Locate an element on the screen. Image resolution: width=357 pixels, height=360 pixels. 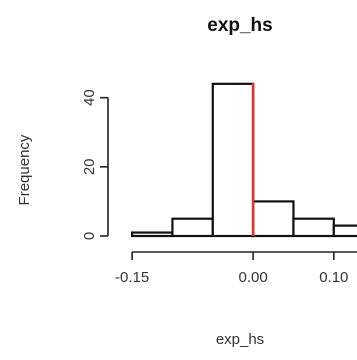
chart-title: exp_hs is located at coordinates (239, 25).